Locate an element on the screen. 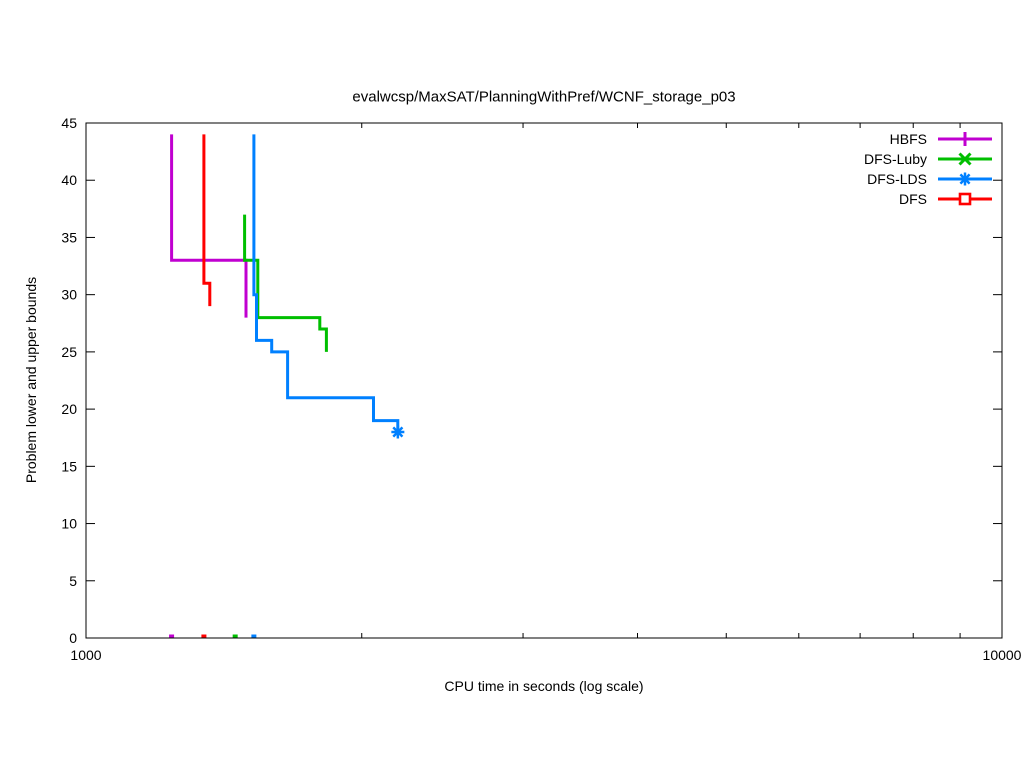 This screenshot has height=768, width=1024. series-line-HBFS is located at coordinates (209, 226).